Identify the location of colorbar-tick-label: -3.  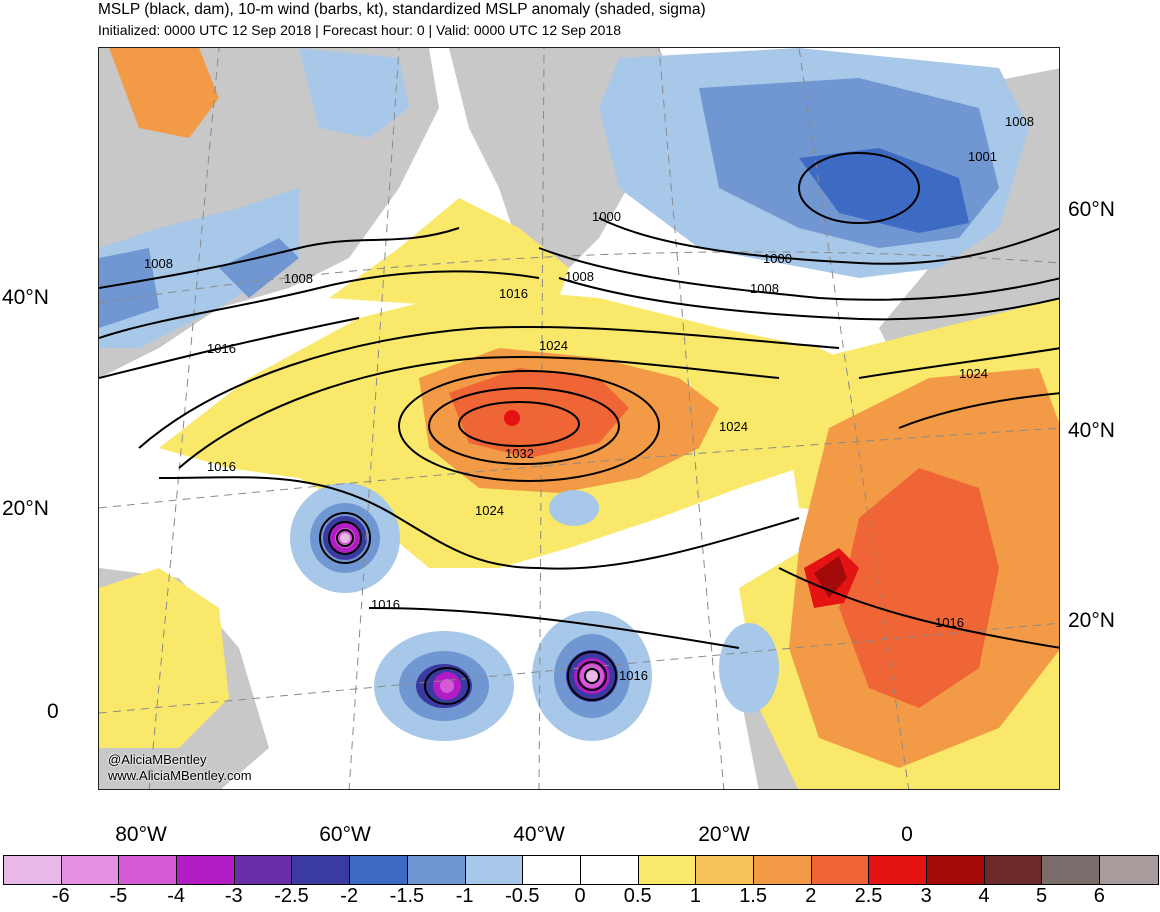
(233, 896).